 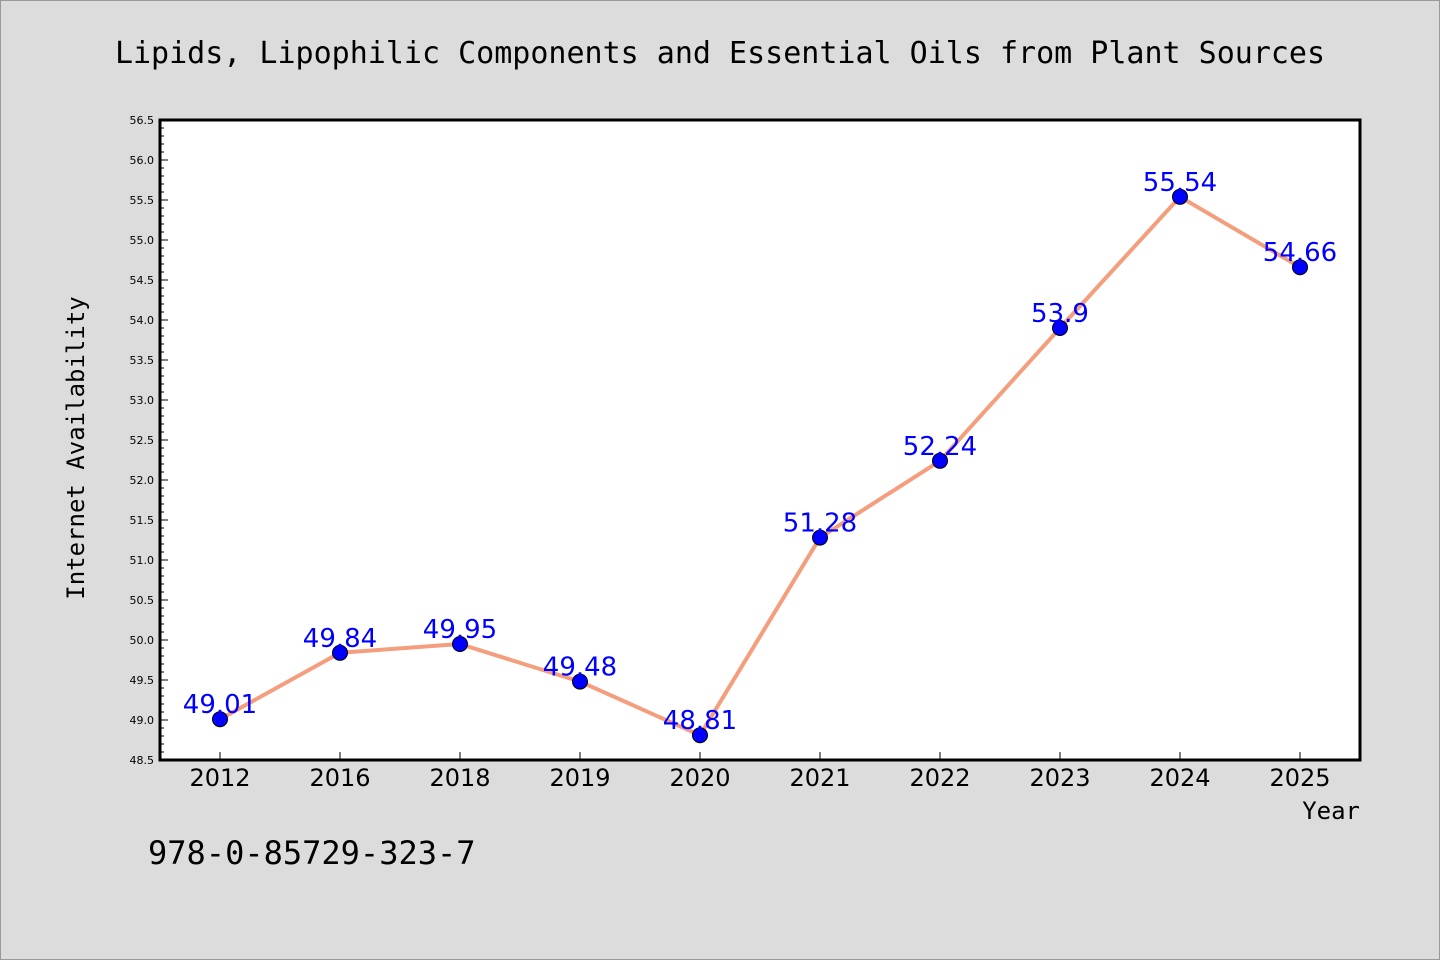 I want to click on y-tick-label: 49.5, so click(x=142, y=680).